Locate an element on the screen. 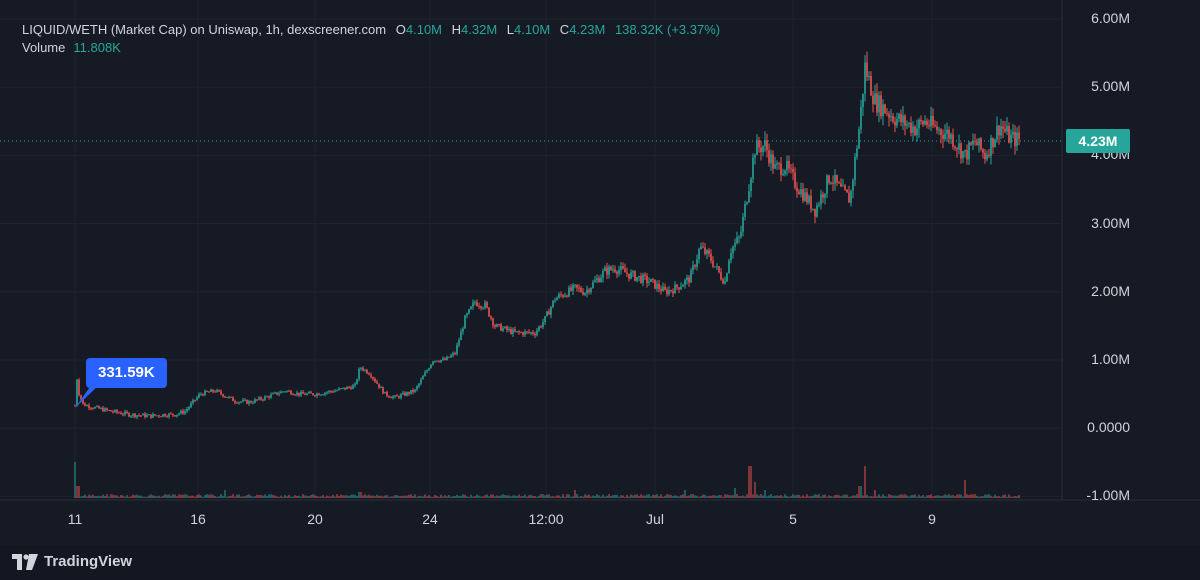 This screenshot has width=1200, height=580. tradingview-logo-icon is located at coordinates (25, 561).